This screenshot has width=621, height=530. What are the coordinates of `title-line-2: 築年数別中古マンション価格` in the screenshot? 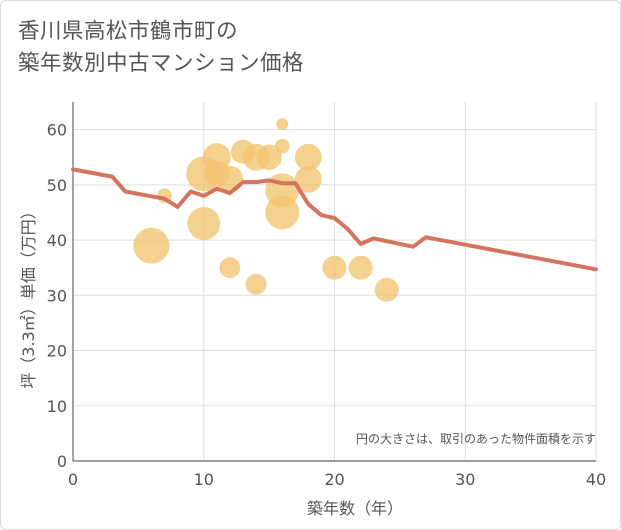 It's located at (161, 63).